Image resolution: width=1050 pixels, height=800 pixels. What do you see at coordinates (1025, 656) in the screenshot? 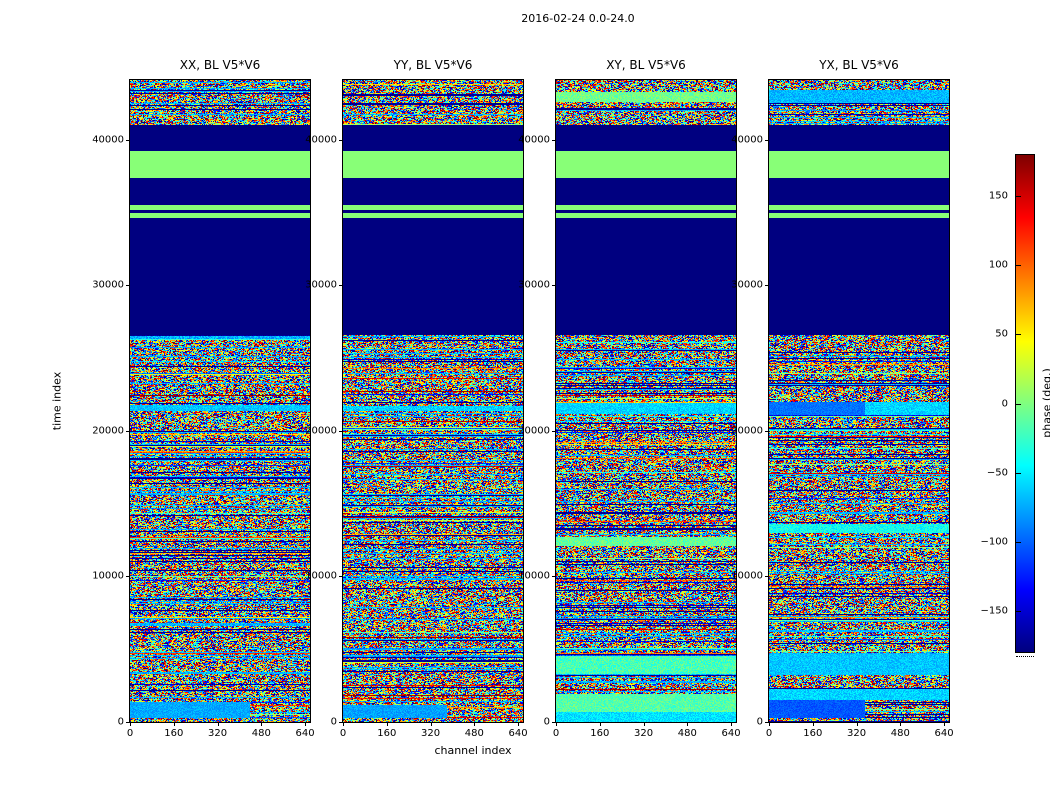
I see `colorbar-extend-dotted` at bounding box center [1025, 656].